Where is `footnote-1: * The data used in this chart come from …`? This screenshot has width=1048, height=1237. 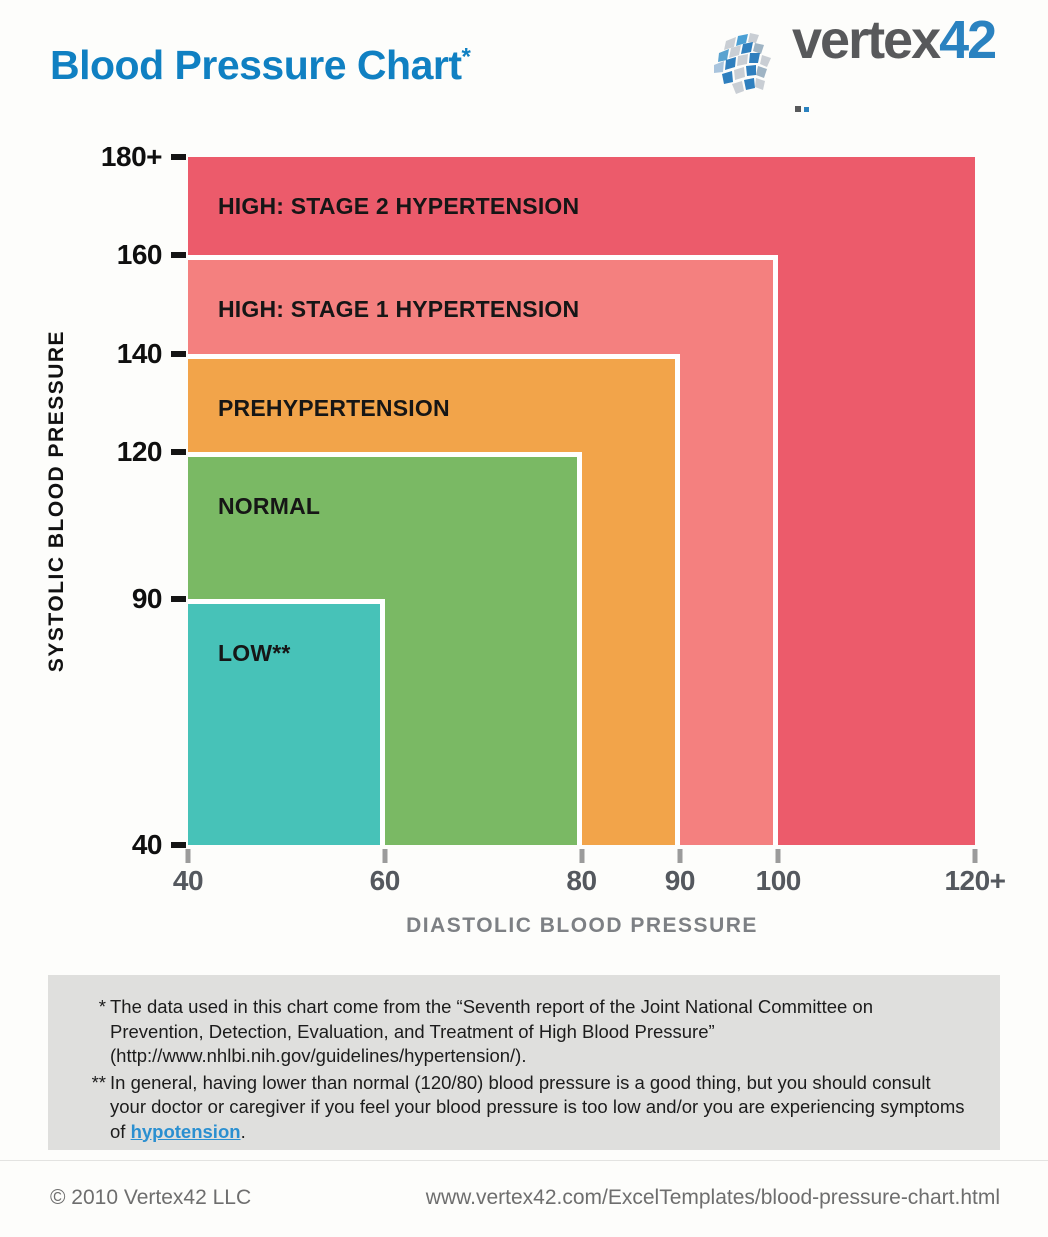 footnote-1: * The data used in this chart come from … is located at coordinates (527, 1032).